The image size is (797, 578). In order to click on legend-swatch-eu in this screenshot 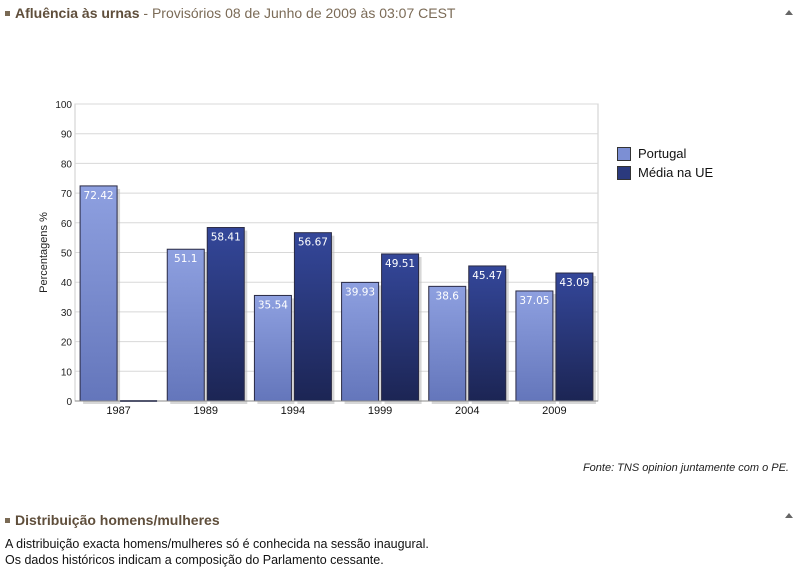, I will do `click(624, 172)`.